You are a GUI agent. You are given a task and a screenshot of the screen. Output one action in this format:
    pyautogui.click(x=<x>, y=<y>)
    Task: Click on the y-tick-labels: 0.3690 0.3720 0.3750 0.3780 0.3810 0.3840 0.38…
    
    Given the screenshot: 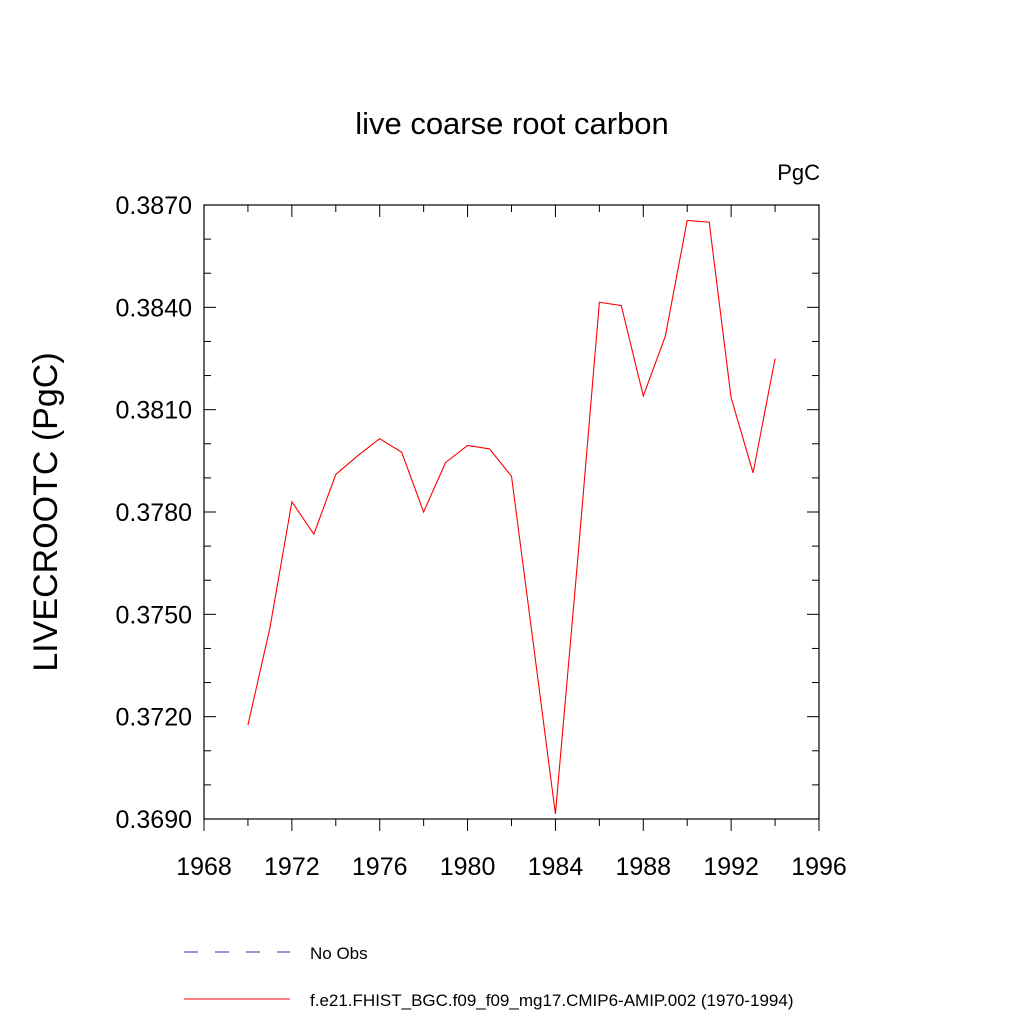 What is the action you would take?
    pyautogui.click(x=154, y=513)
    